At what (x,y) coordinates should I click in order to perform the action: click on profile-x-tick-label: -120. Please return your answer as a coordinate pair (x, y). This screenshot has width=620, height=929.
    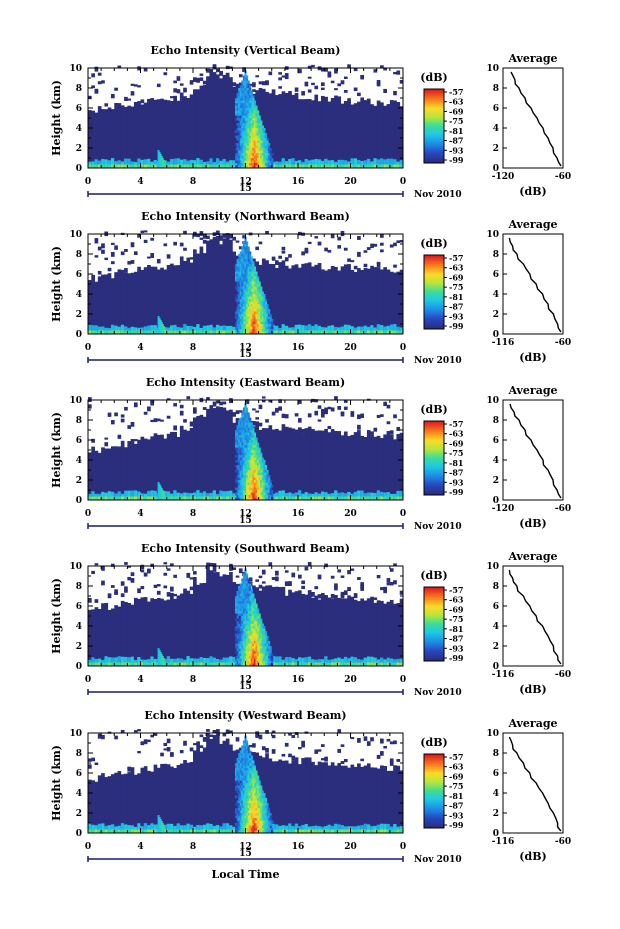
    Looking at the image, I should click on (503, 509).